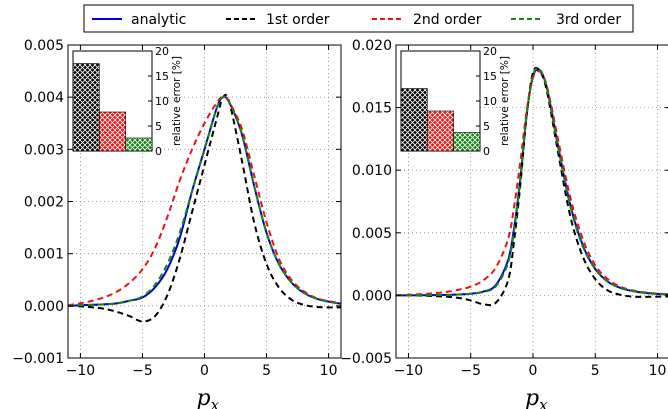 This screenshot has height=409, width=668. Describe the element at coordinates (372, 109) in the screenshot. I see `y-tick-label: 0.015` at that location.